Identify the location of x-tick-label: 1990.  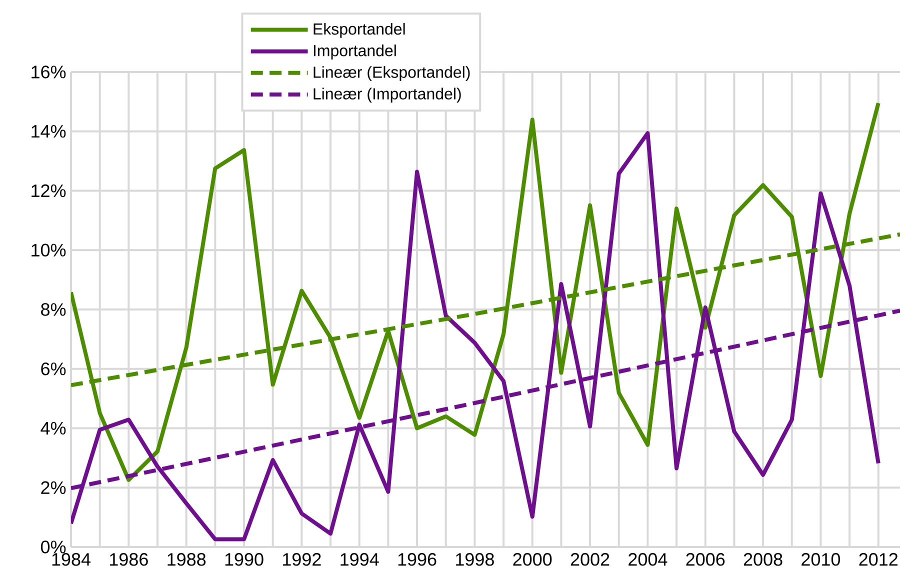
(244, 559).